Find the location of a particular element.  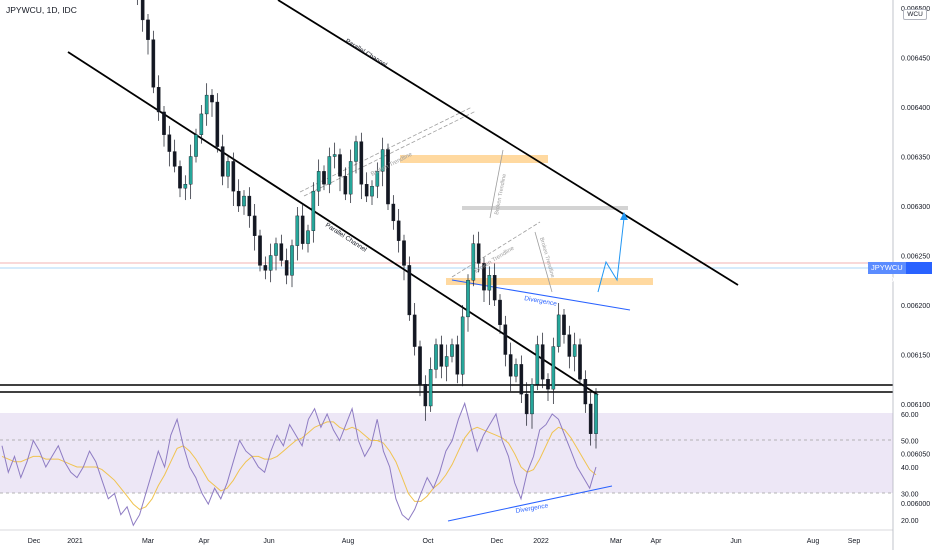

time-tick-label: 2022 is located at coordinates (541, 541).